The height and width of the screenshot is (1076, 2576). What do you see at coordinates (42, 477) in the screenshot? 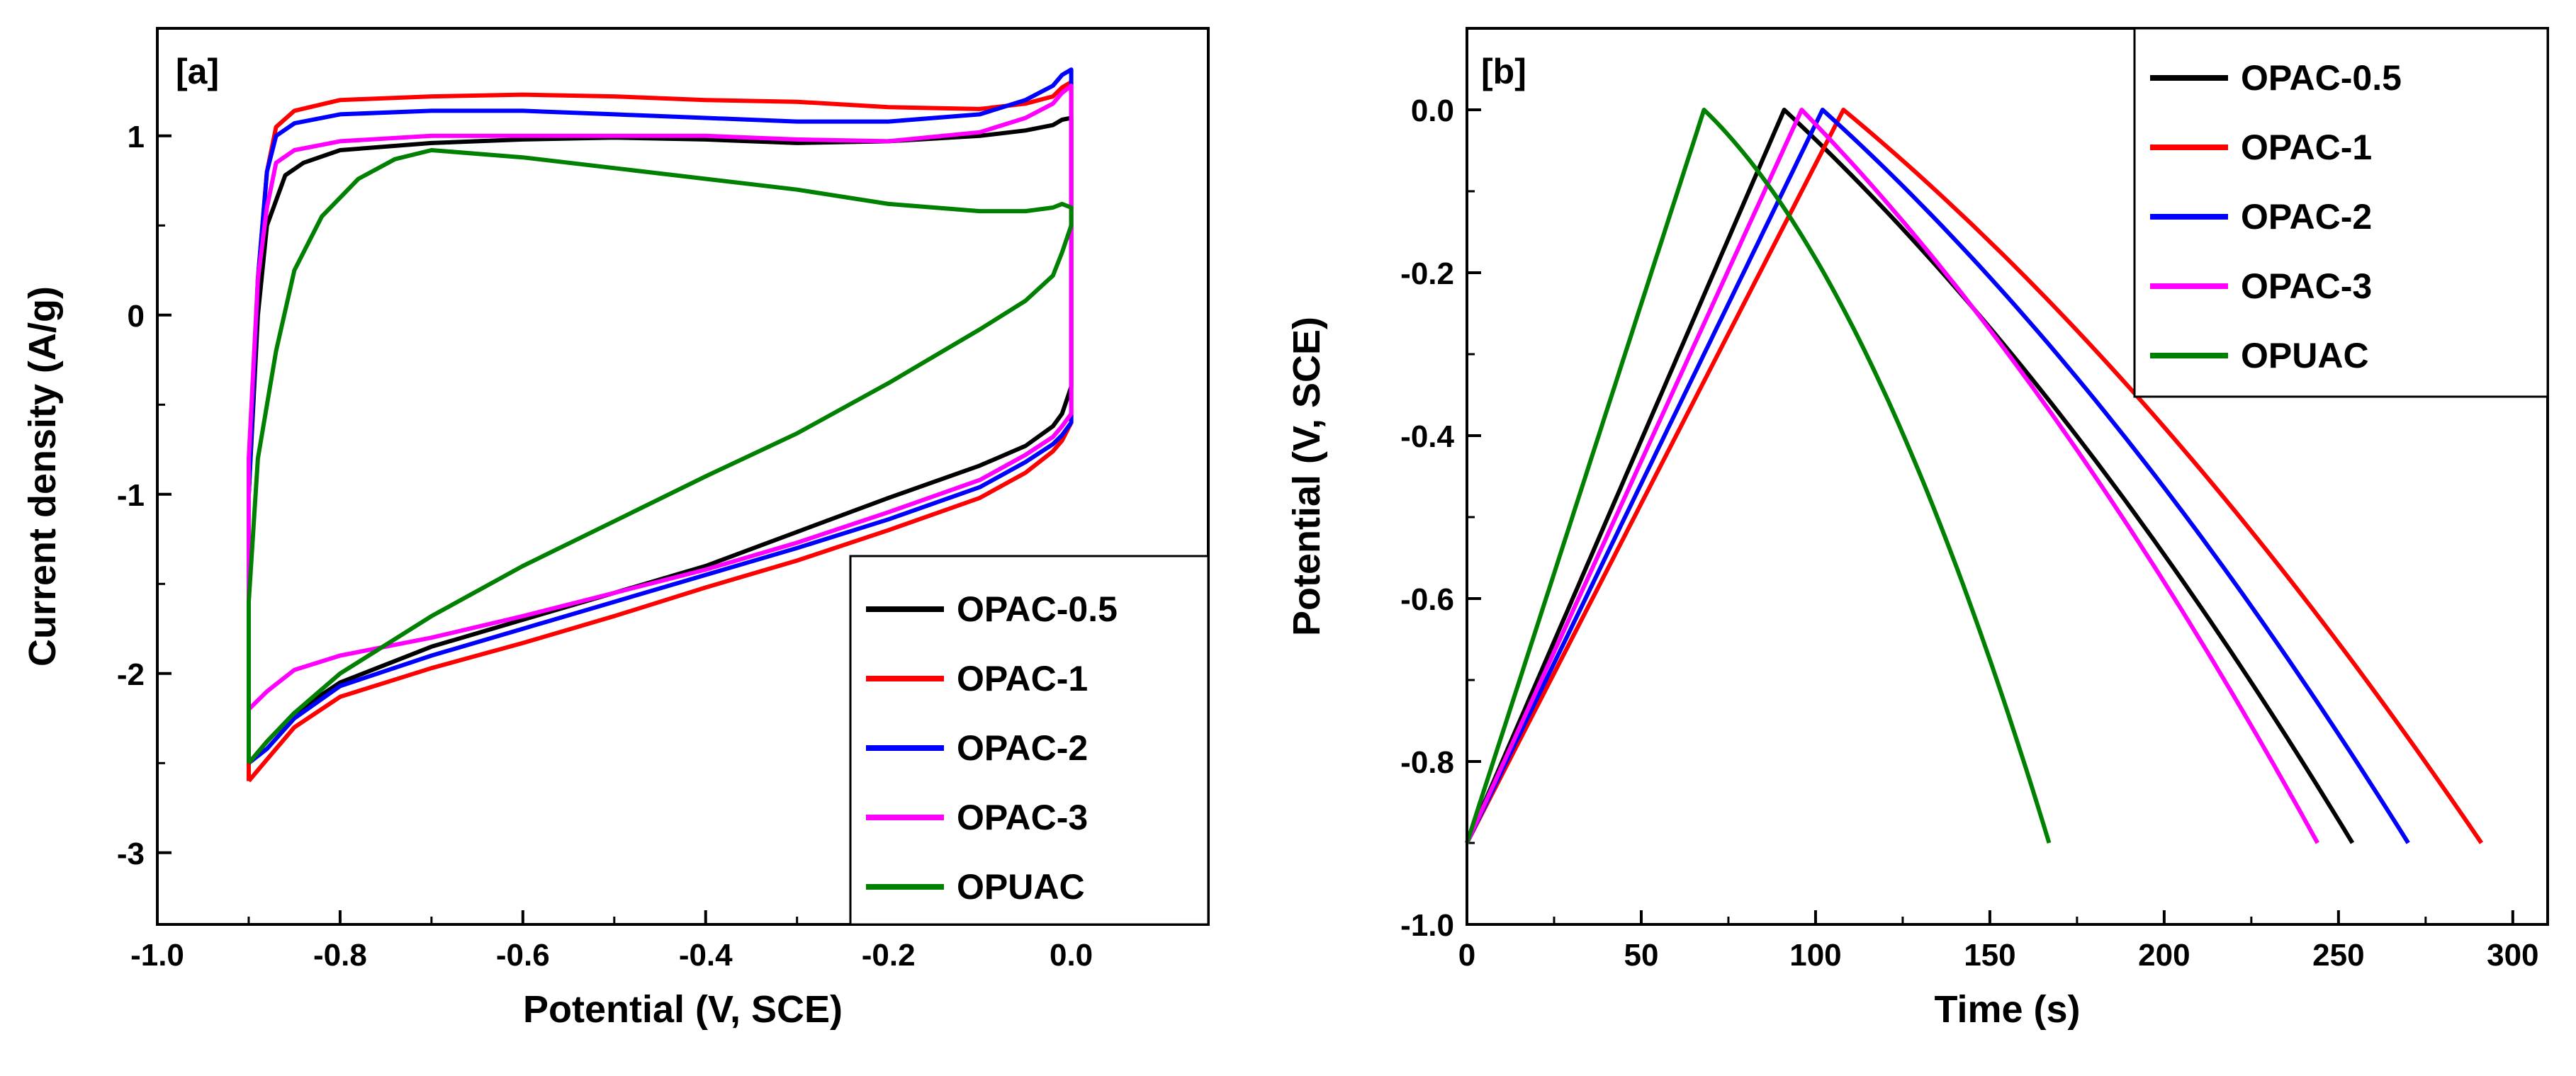
I see `panel-a-y-axis-label: Current density (A/g)` at bounding box center [42, 477].